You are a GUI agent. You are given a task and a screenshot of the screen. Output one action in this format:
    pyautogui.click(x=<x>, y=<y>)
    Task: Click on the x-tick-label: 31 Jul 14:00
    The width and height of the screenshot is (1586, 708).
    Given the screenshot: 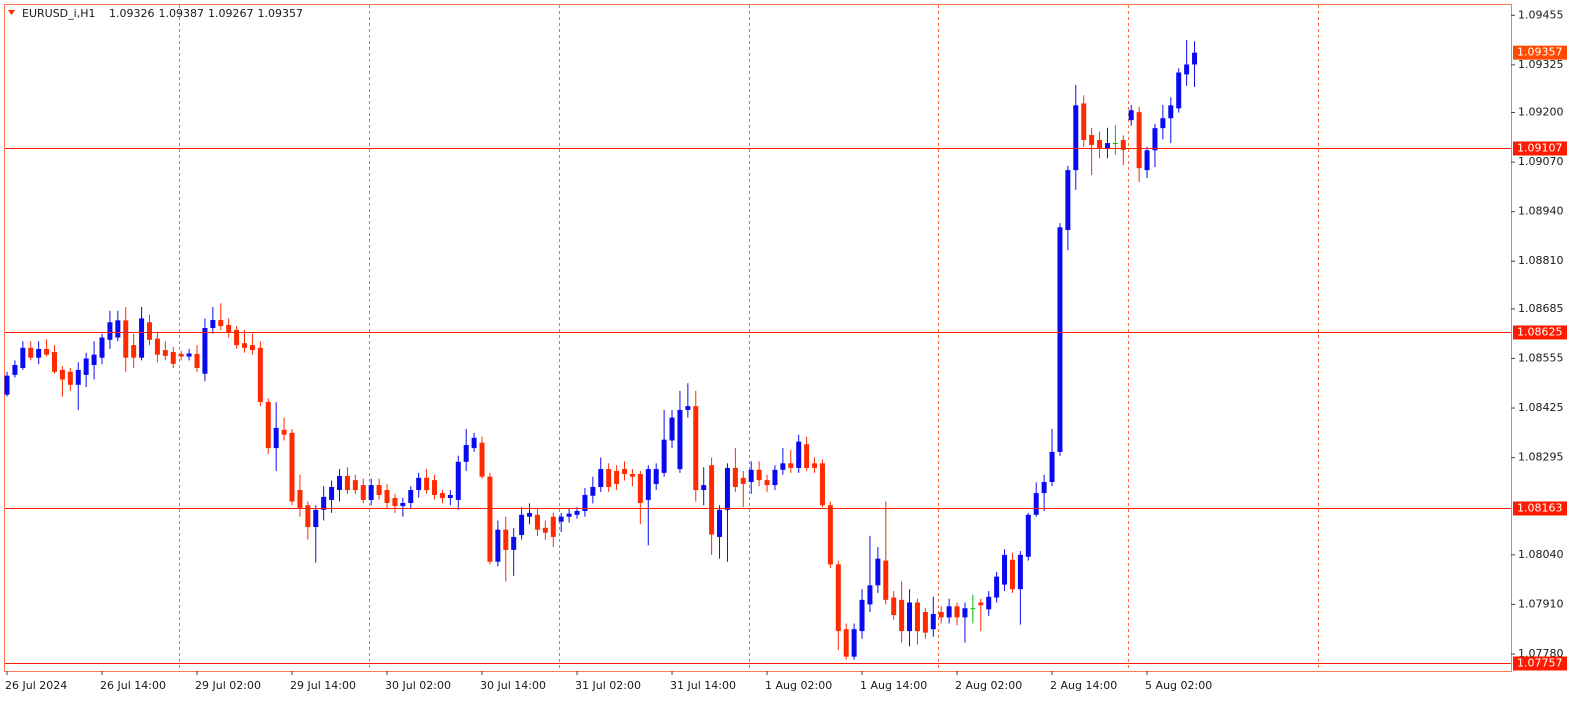 What is the action you would take?
    pyautogui.click(x=703, y=685)
    